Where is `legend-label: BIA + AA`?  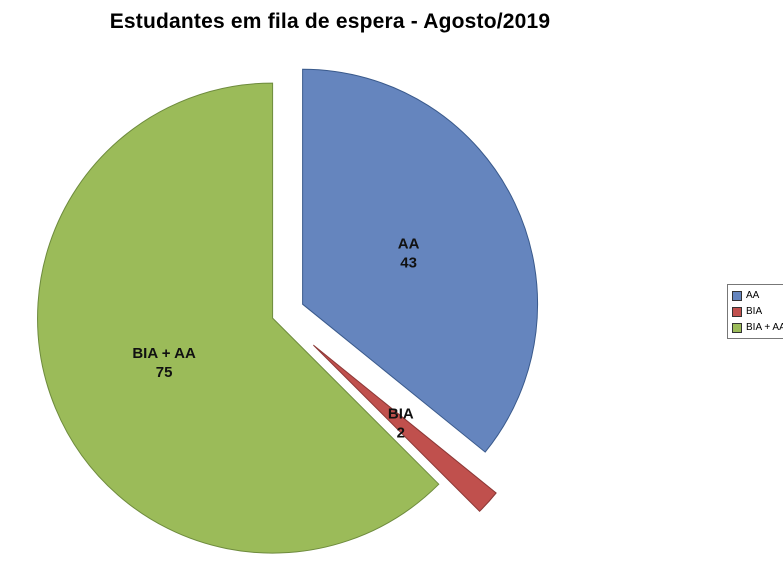
legend-label: BIA + AA is located at coordinates (764, 327).